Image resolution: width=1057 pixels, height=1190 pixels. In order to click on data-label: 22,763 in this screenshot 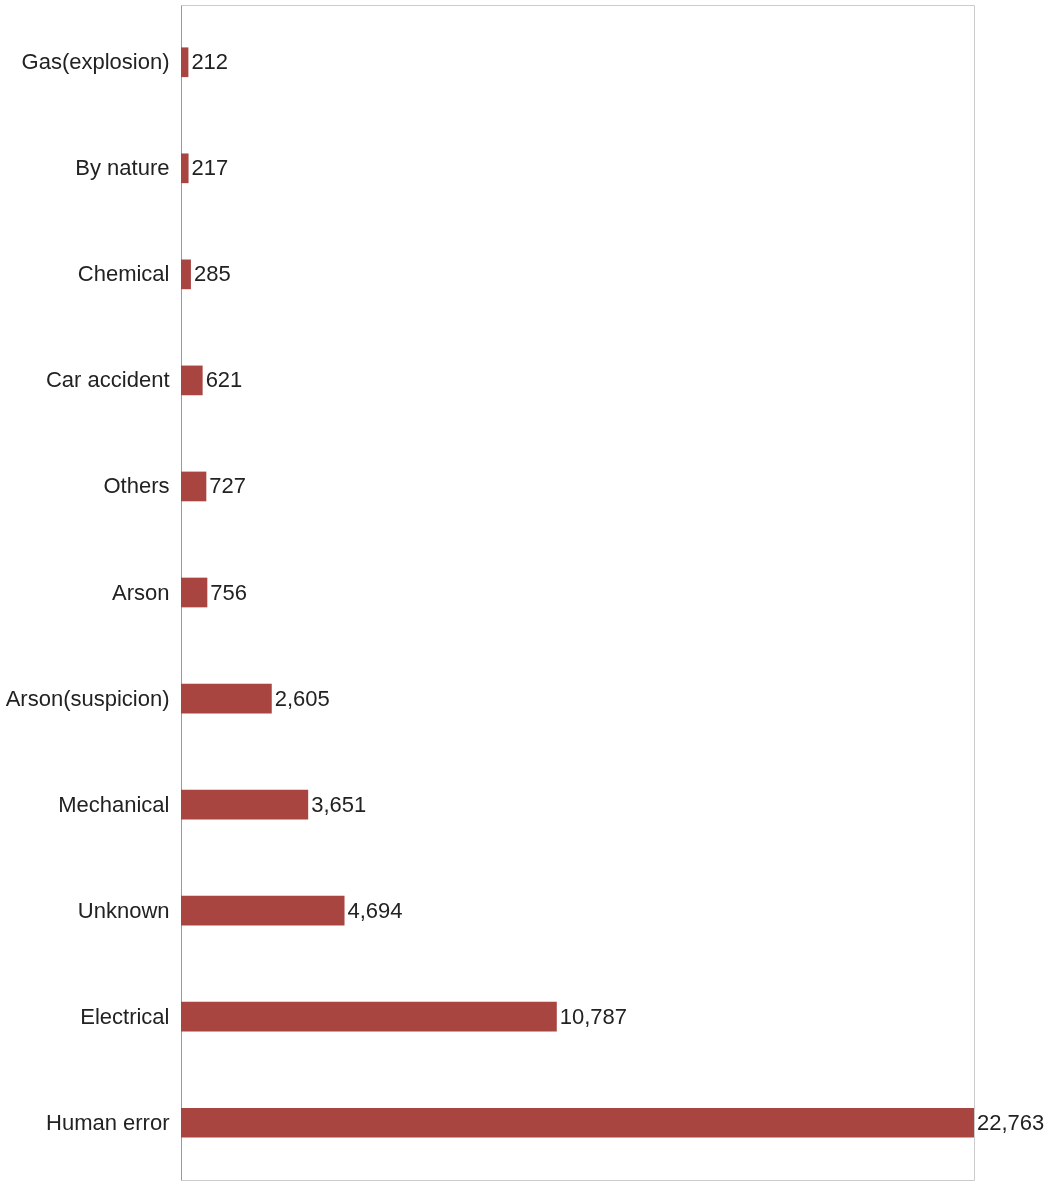, I will do `click(1011, 1122)`.